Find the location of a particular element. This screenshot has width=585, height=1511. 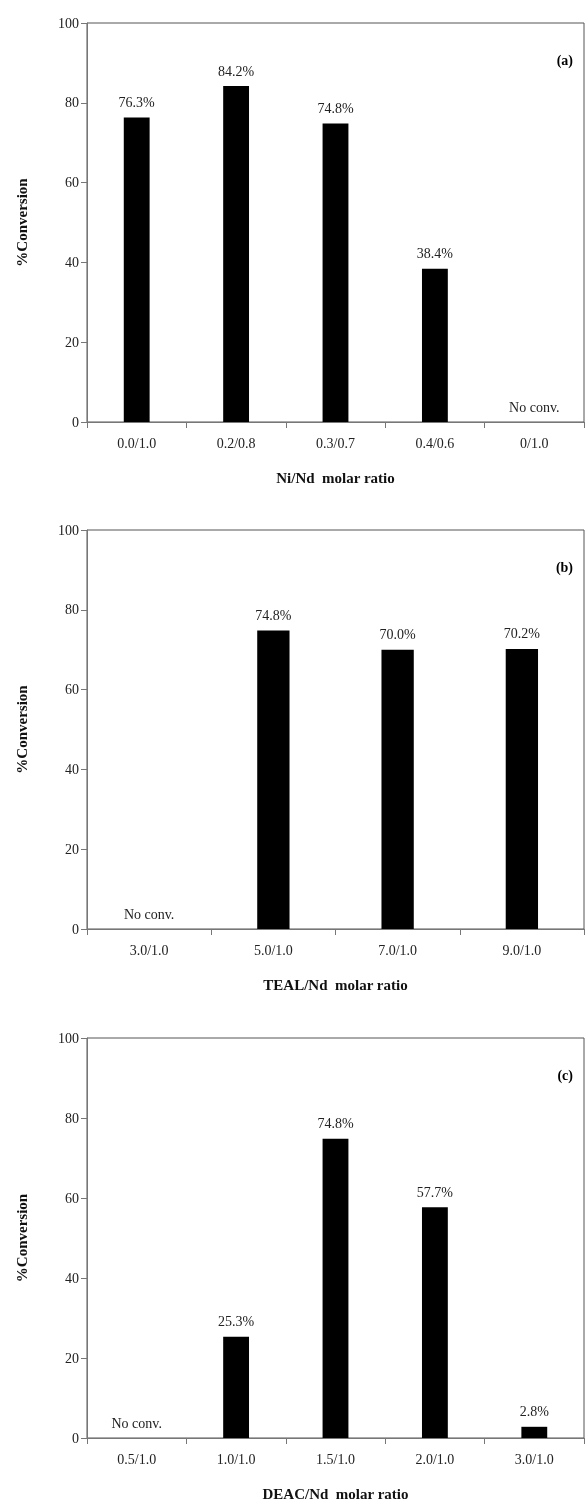

x-axis-title: TEAL/Nd molar ratio is located at coordinates (335, 984).